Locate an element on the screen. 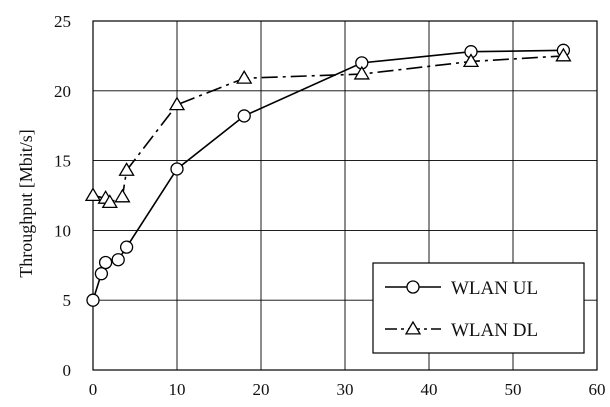 This screenshot has height=407, width=610. x-tick-label: 40 is located at coordinates (429, 389).